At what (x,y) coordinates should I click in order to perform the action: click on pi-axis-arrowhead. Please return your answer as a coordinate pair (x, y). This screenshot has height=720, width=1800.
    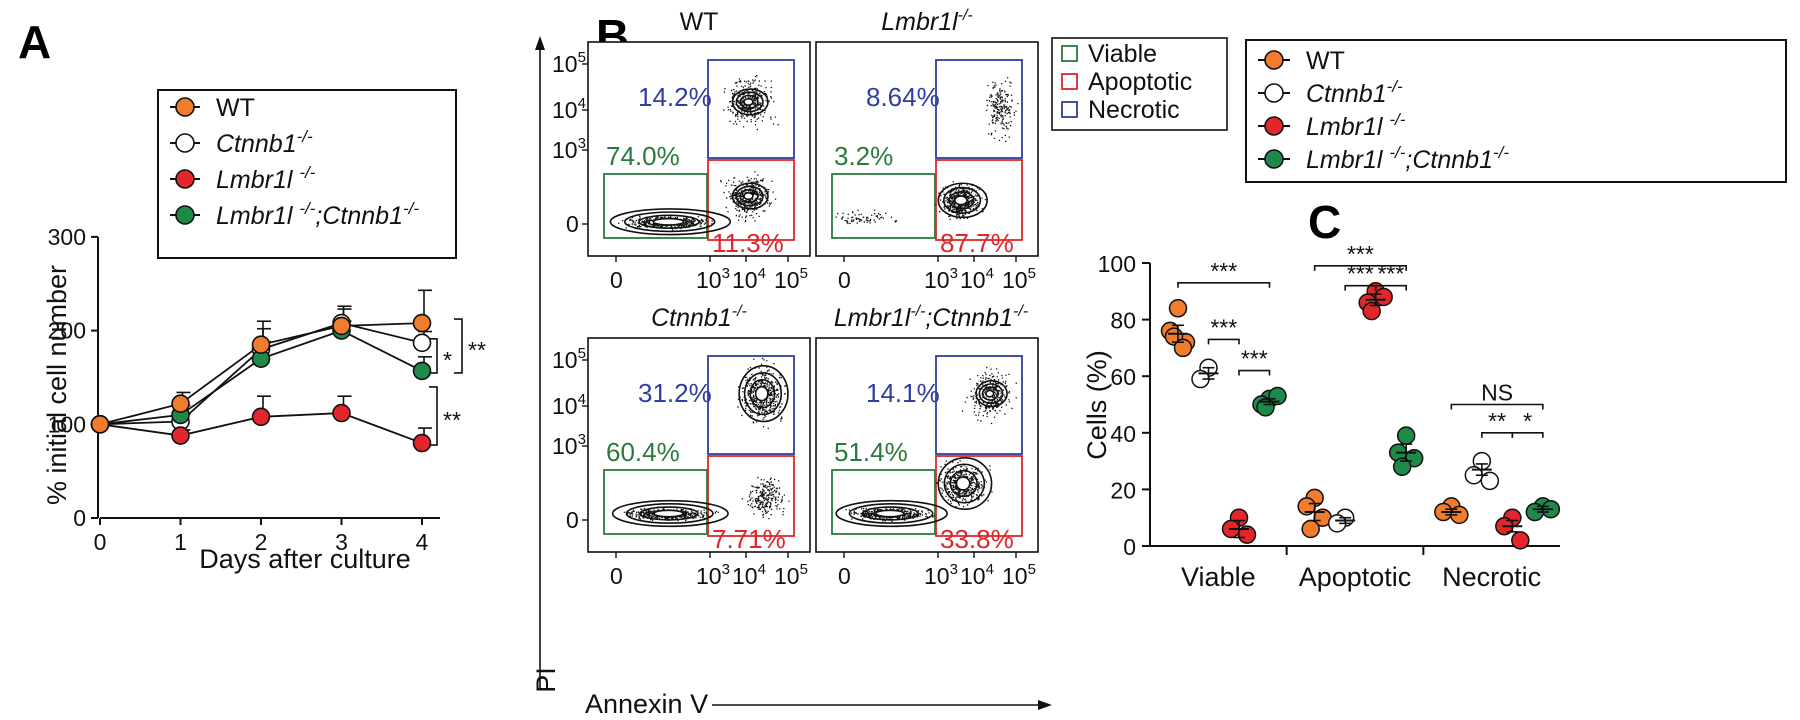
    Looking at the image, I should click on (540, 43).